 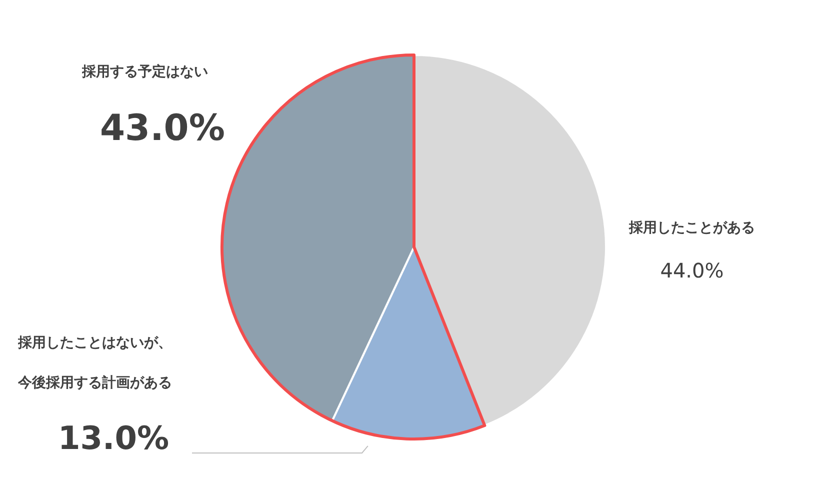 What do you see at coordinates (692, 270) in the screenshot?
I see `data-label: 44.0%` at bounding box center [692, 270].